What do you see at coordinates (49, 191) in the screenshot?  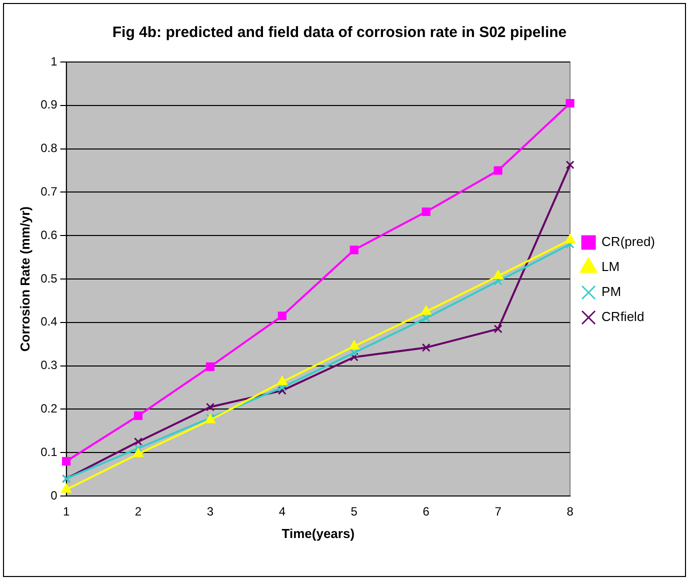 I see `y-tick-label: 0.7` at bounding box center [49, 191].